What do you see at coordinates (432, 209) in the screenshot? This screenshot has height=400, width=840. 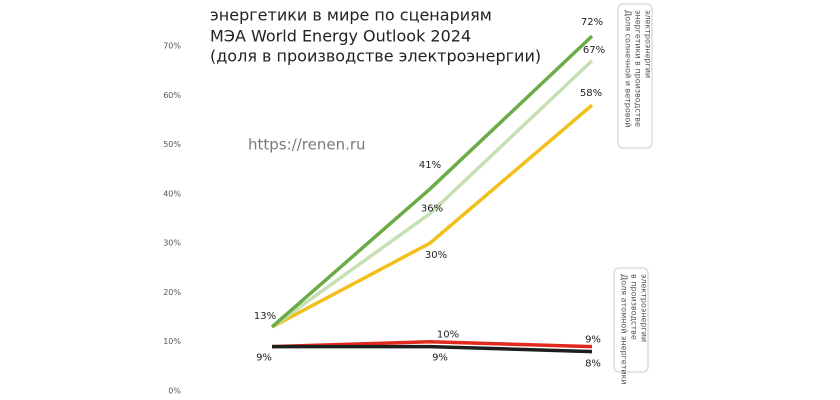 I see `data-label: 36%` at bounding box center [432, 209].